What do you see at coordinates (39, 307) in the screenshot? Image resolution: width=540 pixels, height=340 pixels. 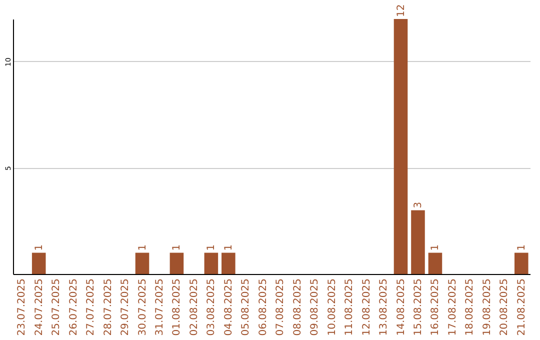 I see `x-tick-label: 24.07.2025` at bounding box center [39, 307].